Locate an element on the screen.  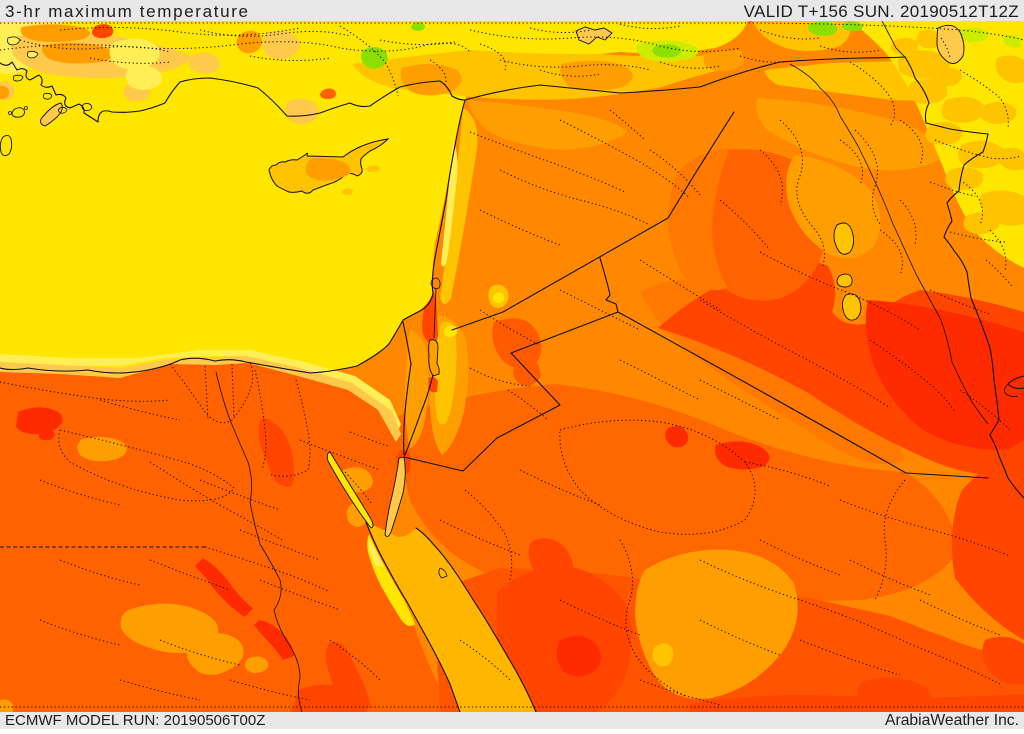
svg-text: ArabiaWeather Inc. is located at coordinates (952, 720).